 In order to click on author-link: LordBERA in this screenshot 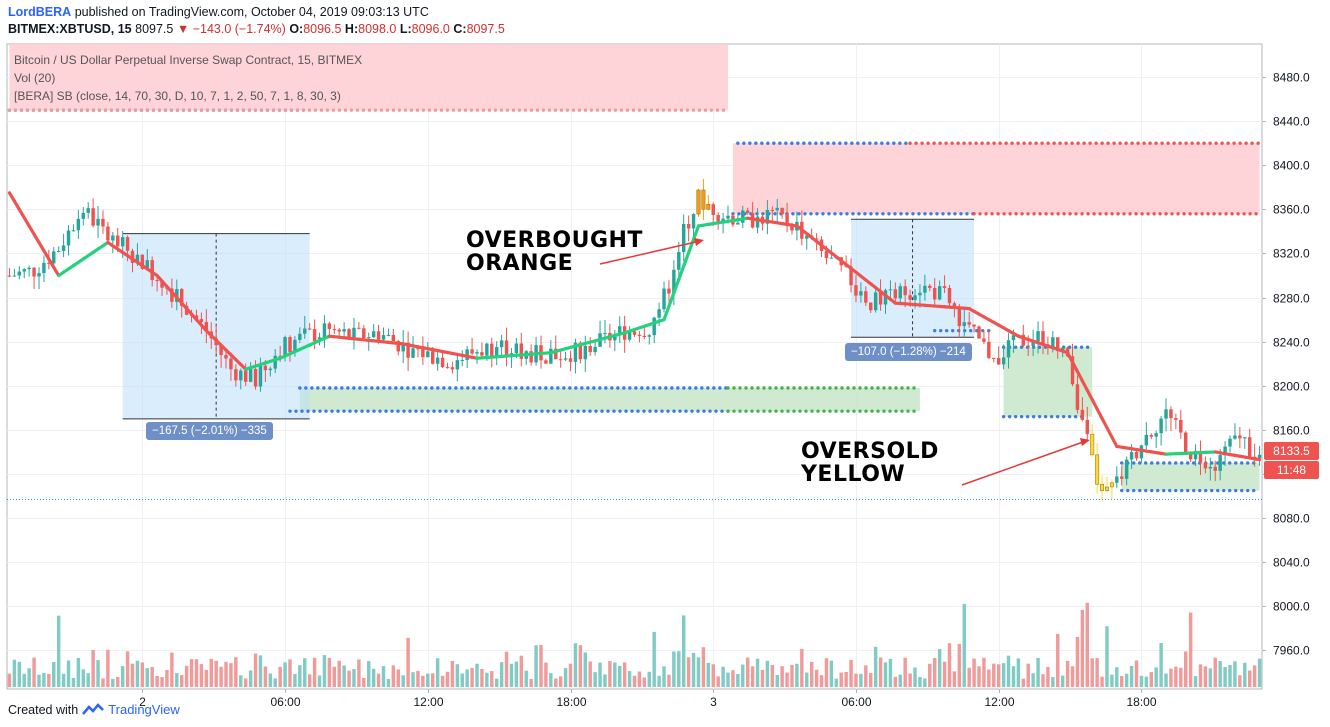, I will do `click(40, 12)`.